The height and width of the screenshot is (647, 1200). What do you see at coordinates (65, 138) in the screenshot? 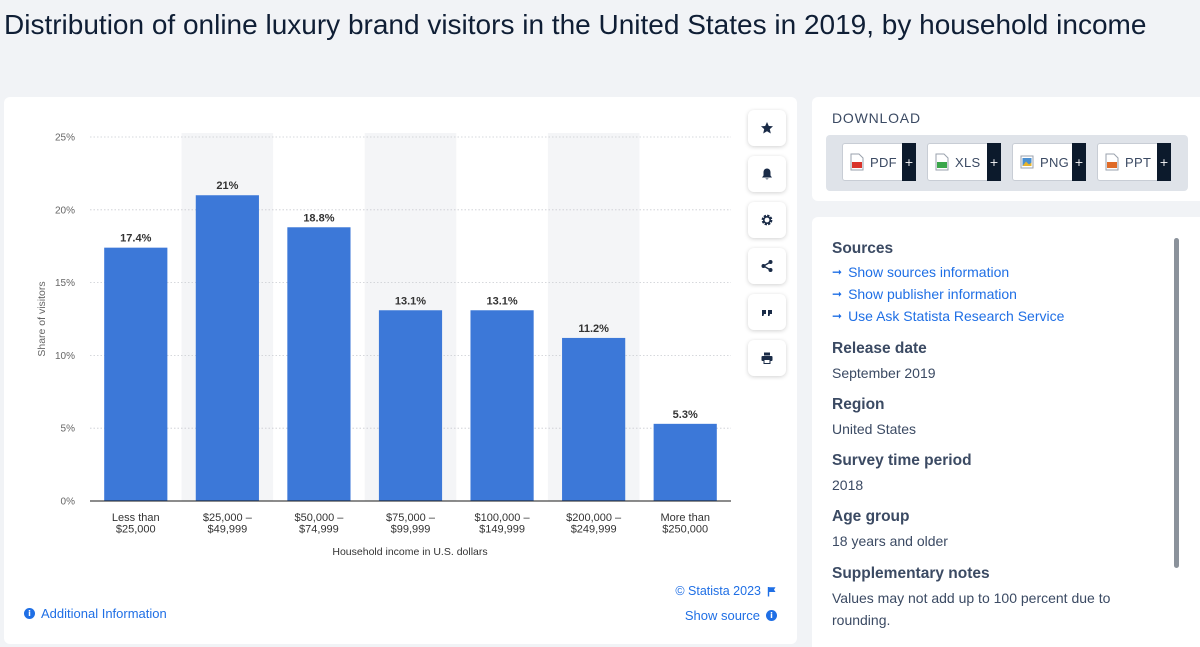
I see `y-tick-label: 25%` at bounding box center [65, 138].